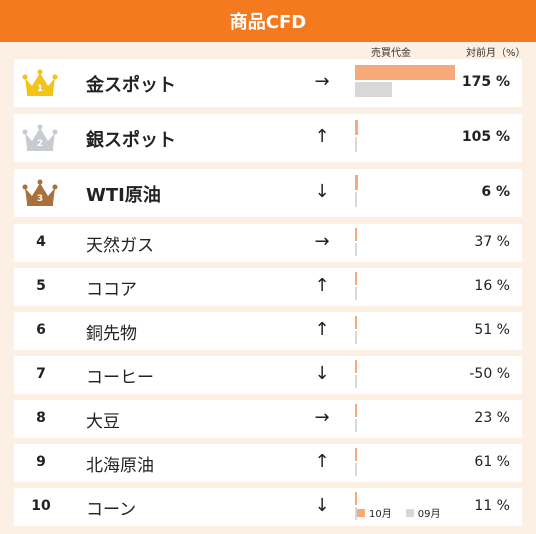 Image resolution: width=536 pixels, height=534 pixels. I want to click on bronze-crown-icon: 3, so click(40, 192).